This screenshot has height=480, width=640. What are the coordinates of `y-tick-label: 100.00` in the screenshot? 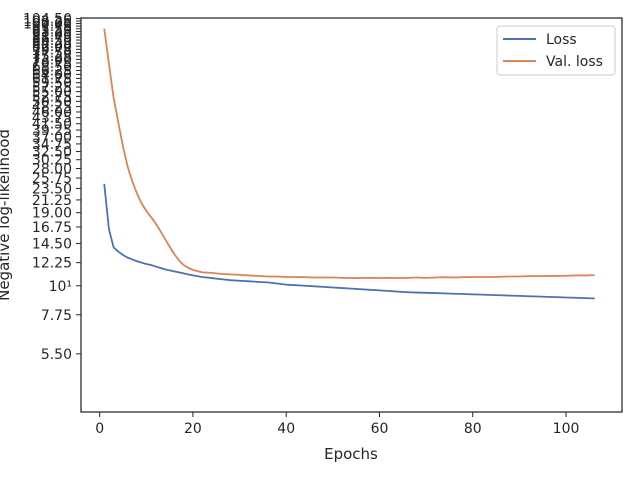 It's located at (47, 25).